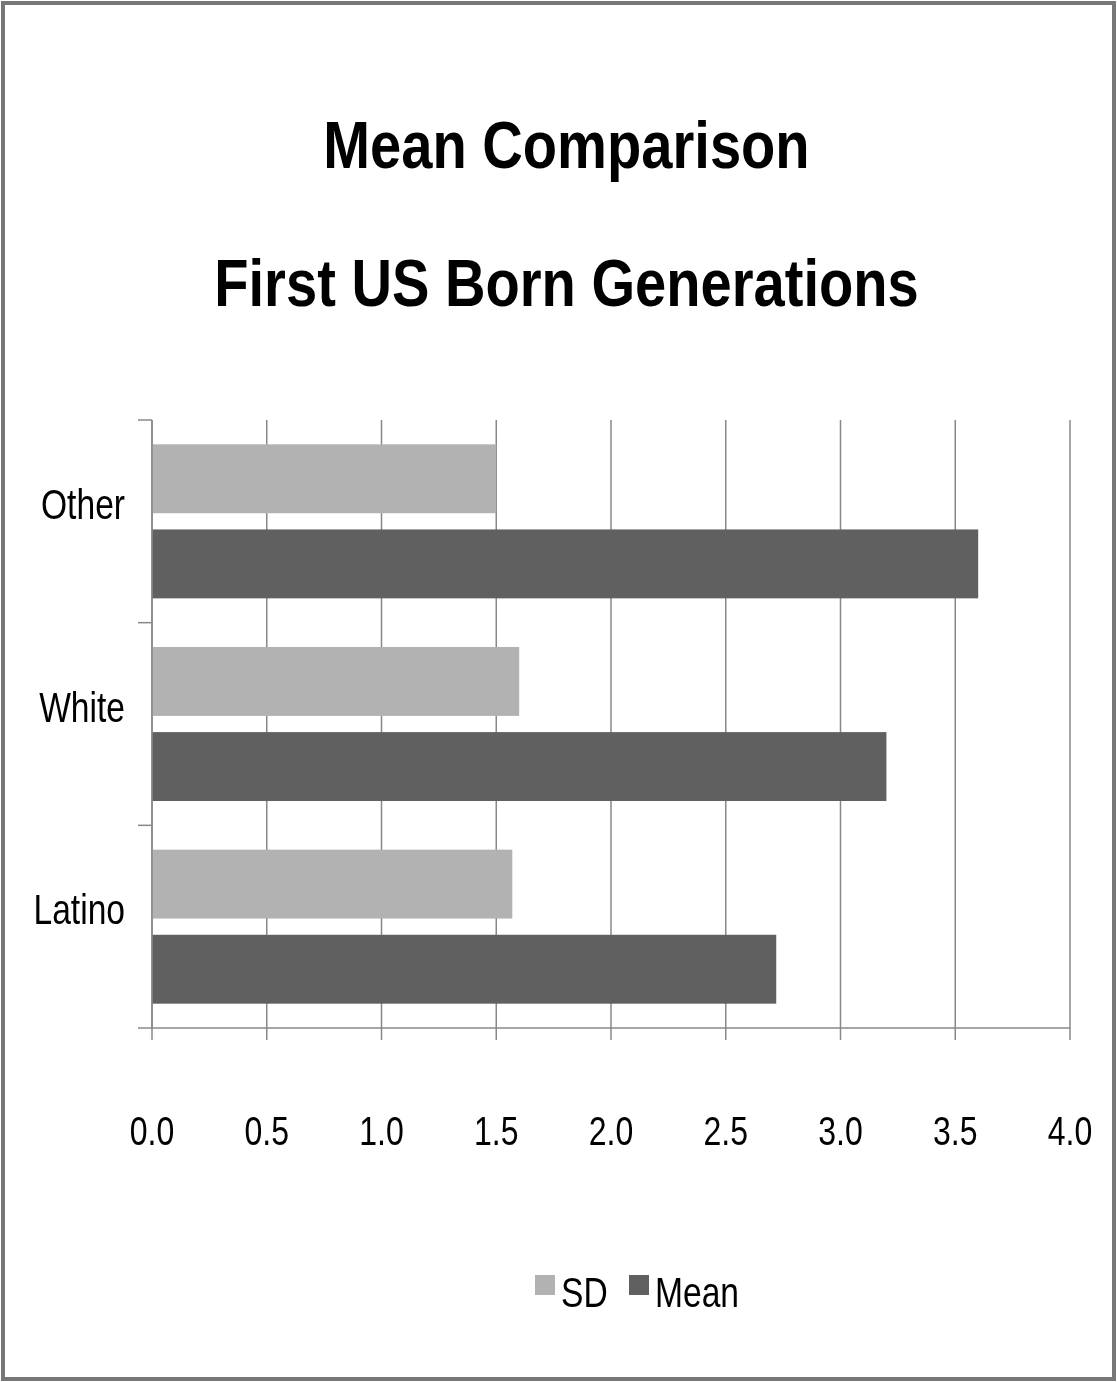  What do you see at coordinates (82, 707) in the screenshot?
I see `y-tick-label: White` at bounding box center [82, 707].